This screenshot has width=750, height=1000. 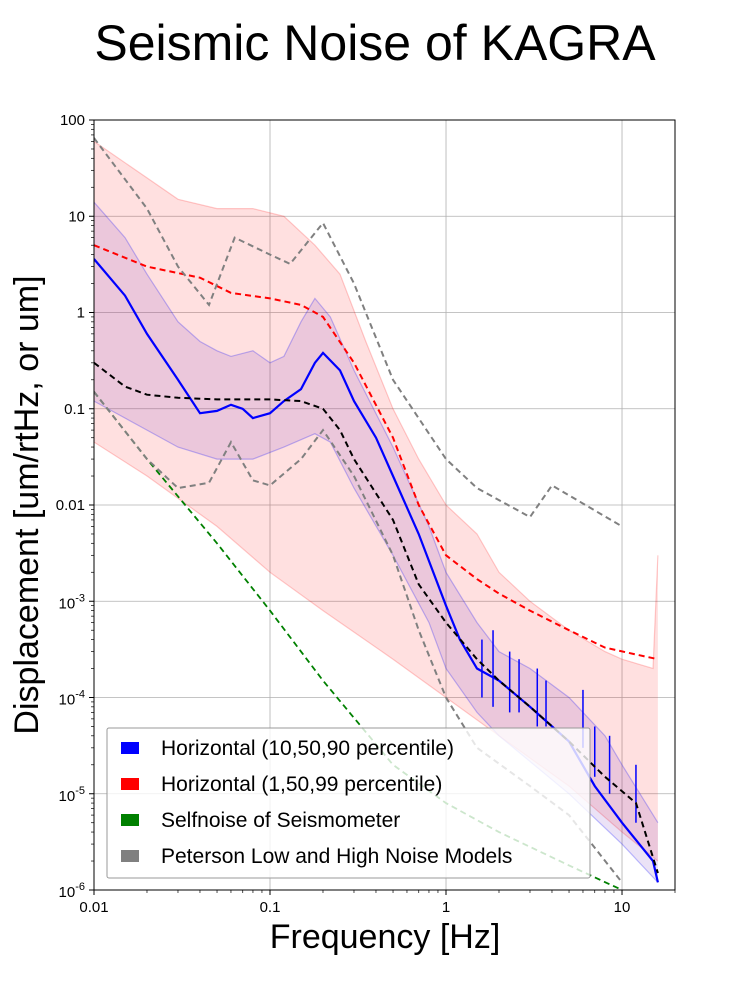 What do you see at coordinates (270, 907) in the screenshot?
I see `x-tick-label: 0.1` at bounding box center [270, 907].